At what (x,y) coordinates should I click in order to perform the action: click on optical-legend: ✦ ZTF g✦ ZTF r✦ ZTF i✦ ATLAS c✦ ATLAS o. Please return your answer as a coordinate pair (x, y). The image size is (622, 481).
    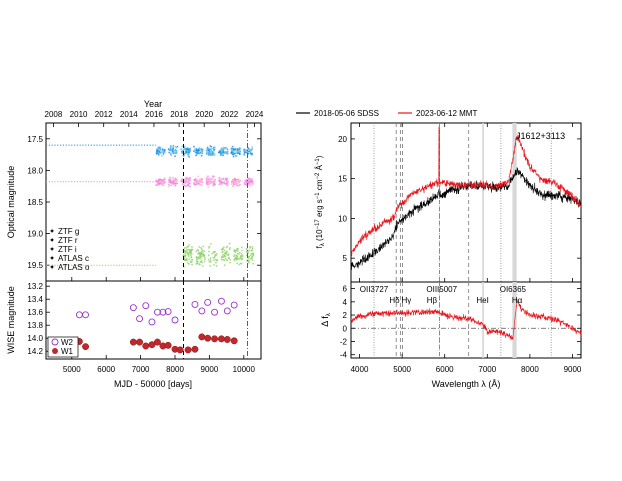
    Looking at the image, I should click on (69, 249).